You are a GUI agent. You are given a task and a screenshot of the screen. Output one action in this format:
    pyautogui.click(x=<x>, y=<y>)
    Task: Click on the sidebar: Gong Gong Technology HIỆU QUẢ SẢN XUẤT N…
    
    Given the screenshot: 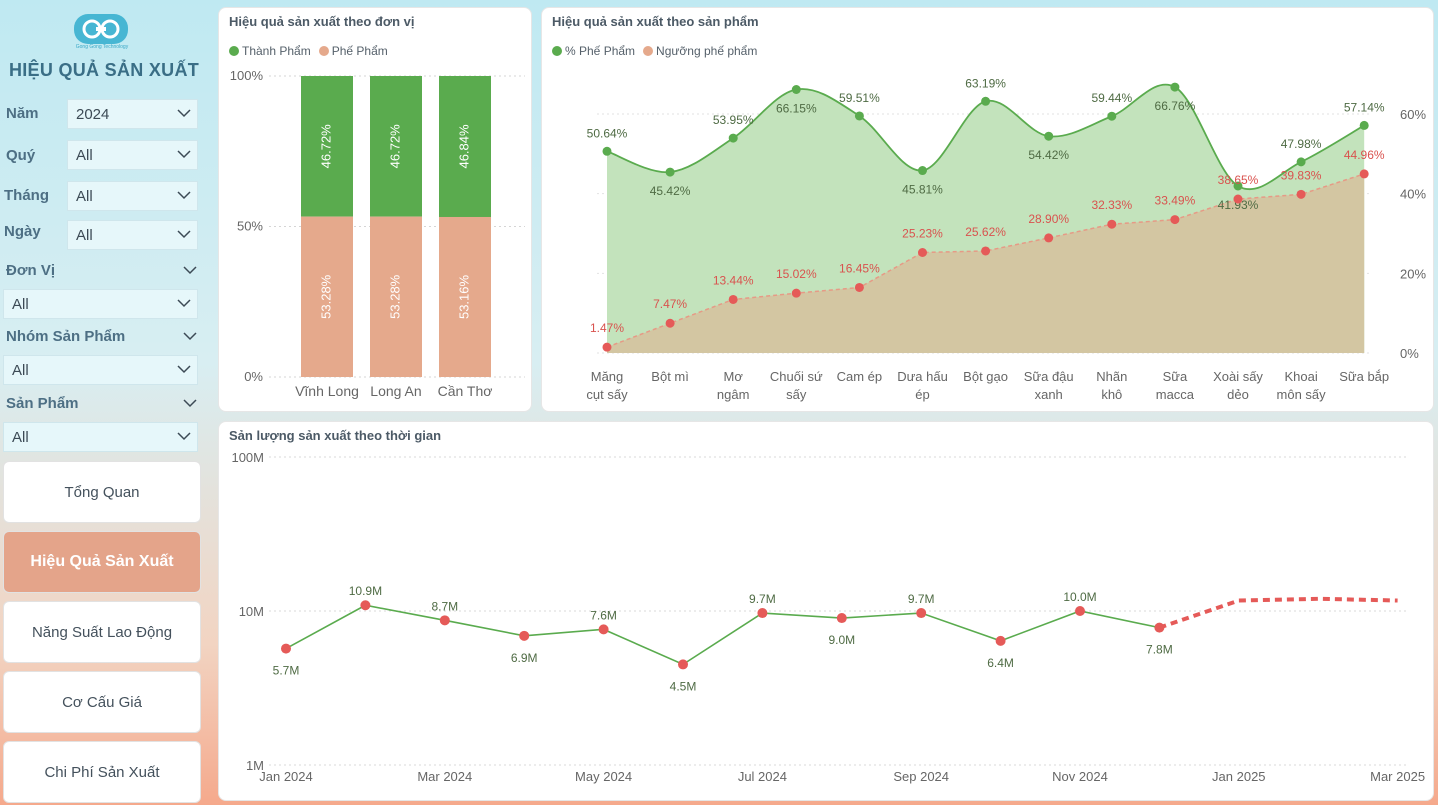 What is the action you would take?
    pyautogui.click(x=104, y=402)
    